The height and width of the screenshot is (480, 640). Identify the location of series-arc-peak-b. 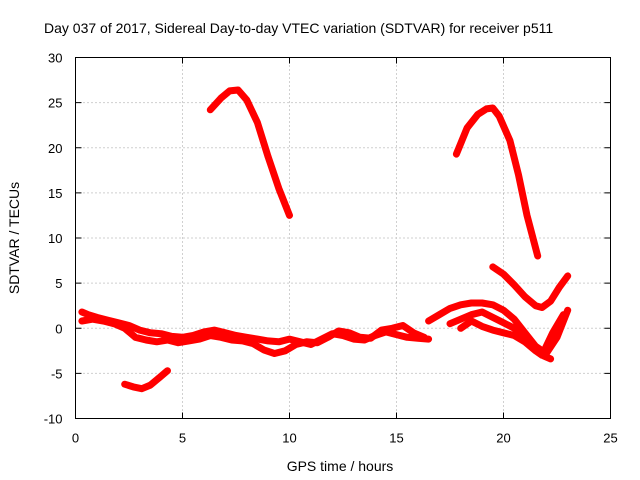
(497, 182).